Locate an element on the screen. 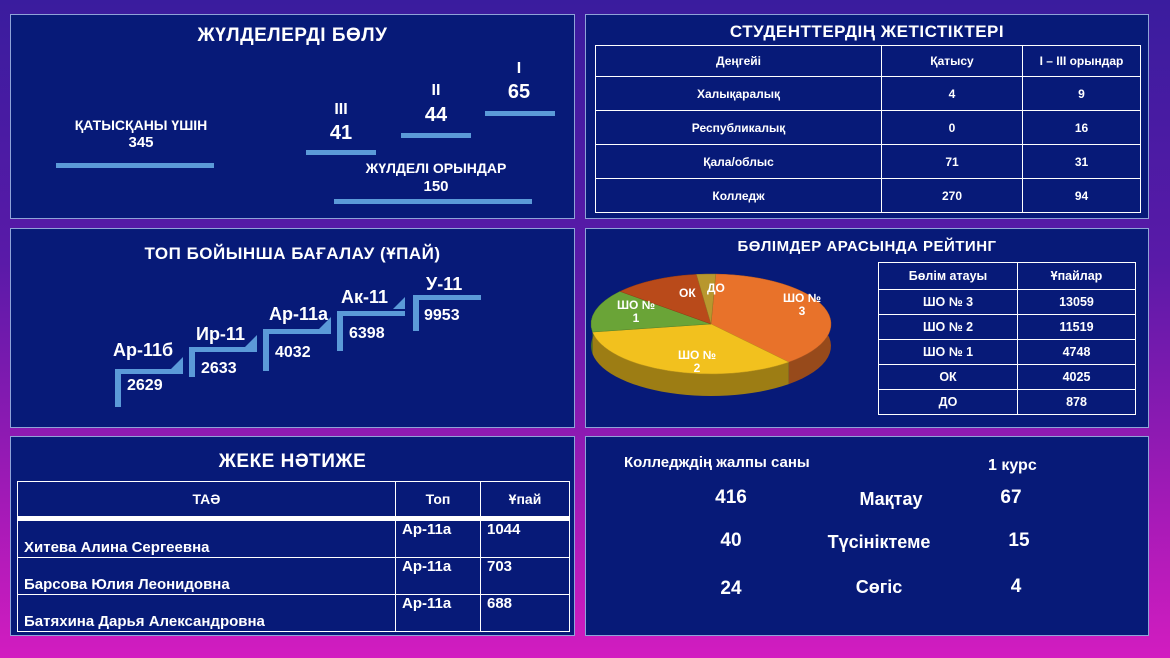  row-score: 688 is located at coordinates (525, 613).